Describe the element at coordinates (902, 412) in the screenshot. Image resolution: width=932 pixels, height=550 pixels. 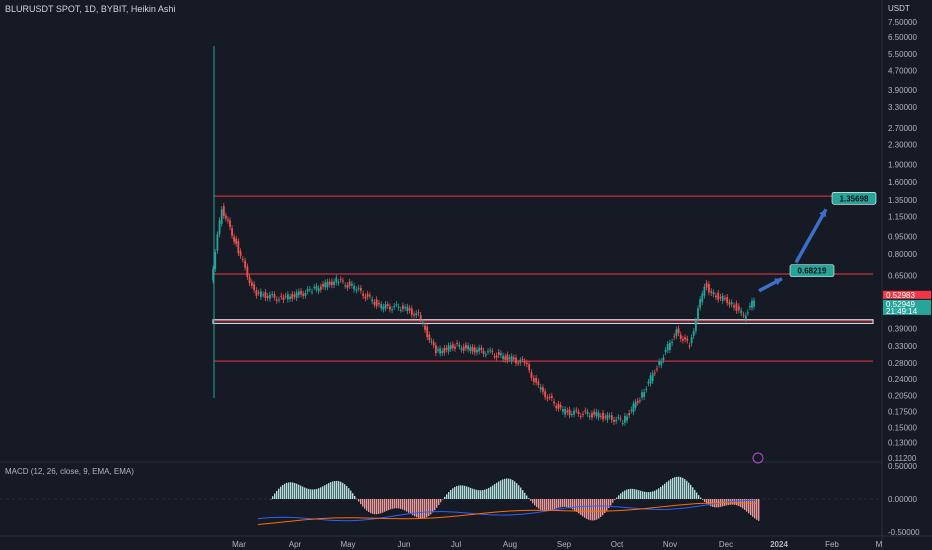
I see `y-tick-label: 0.17500` at that location.